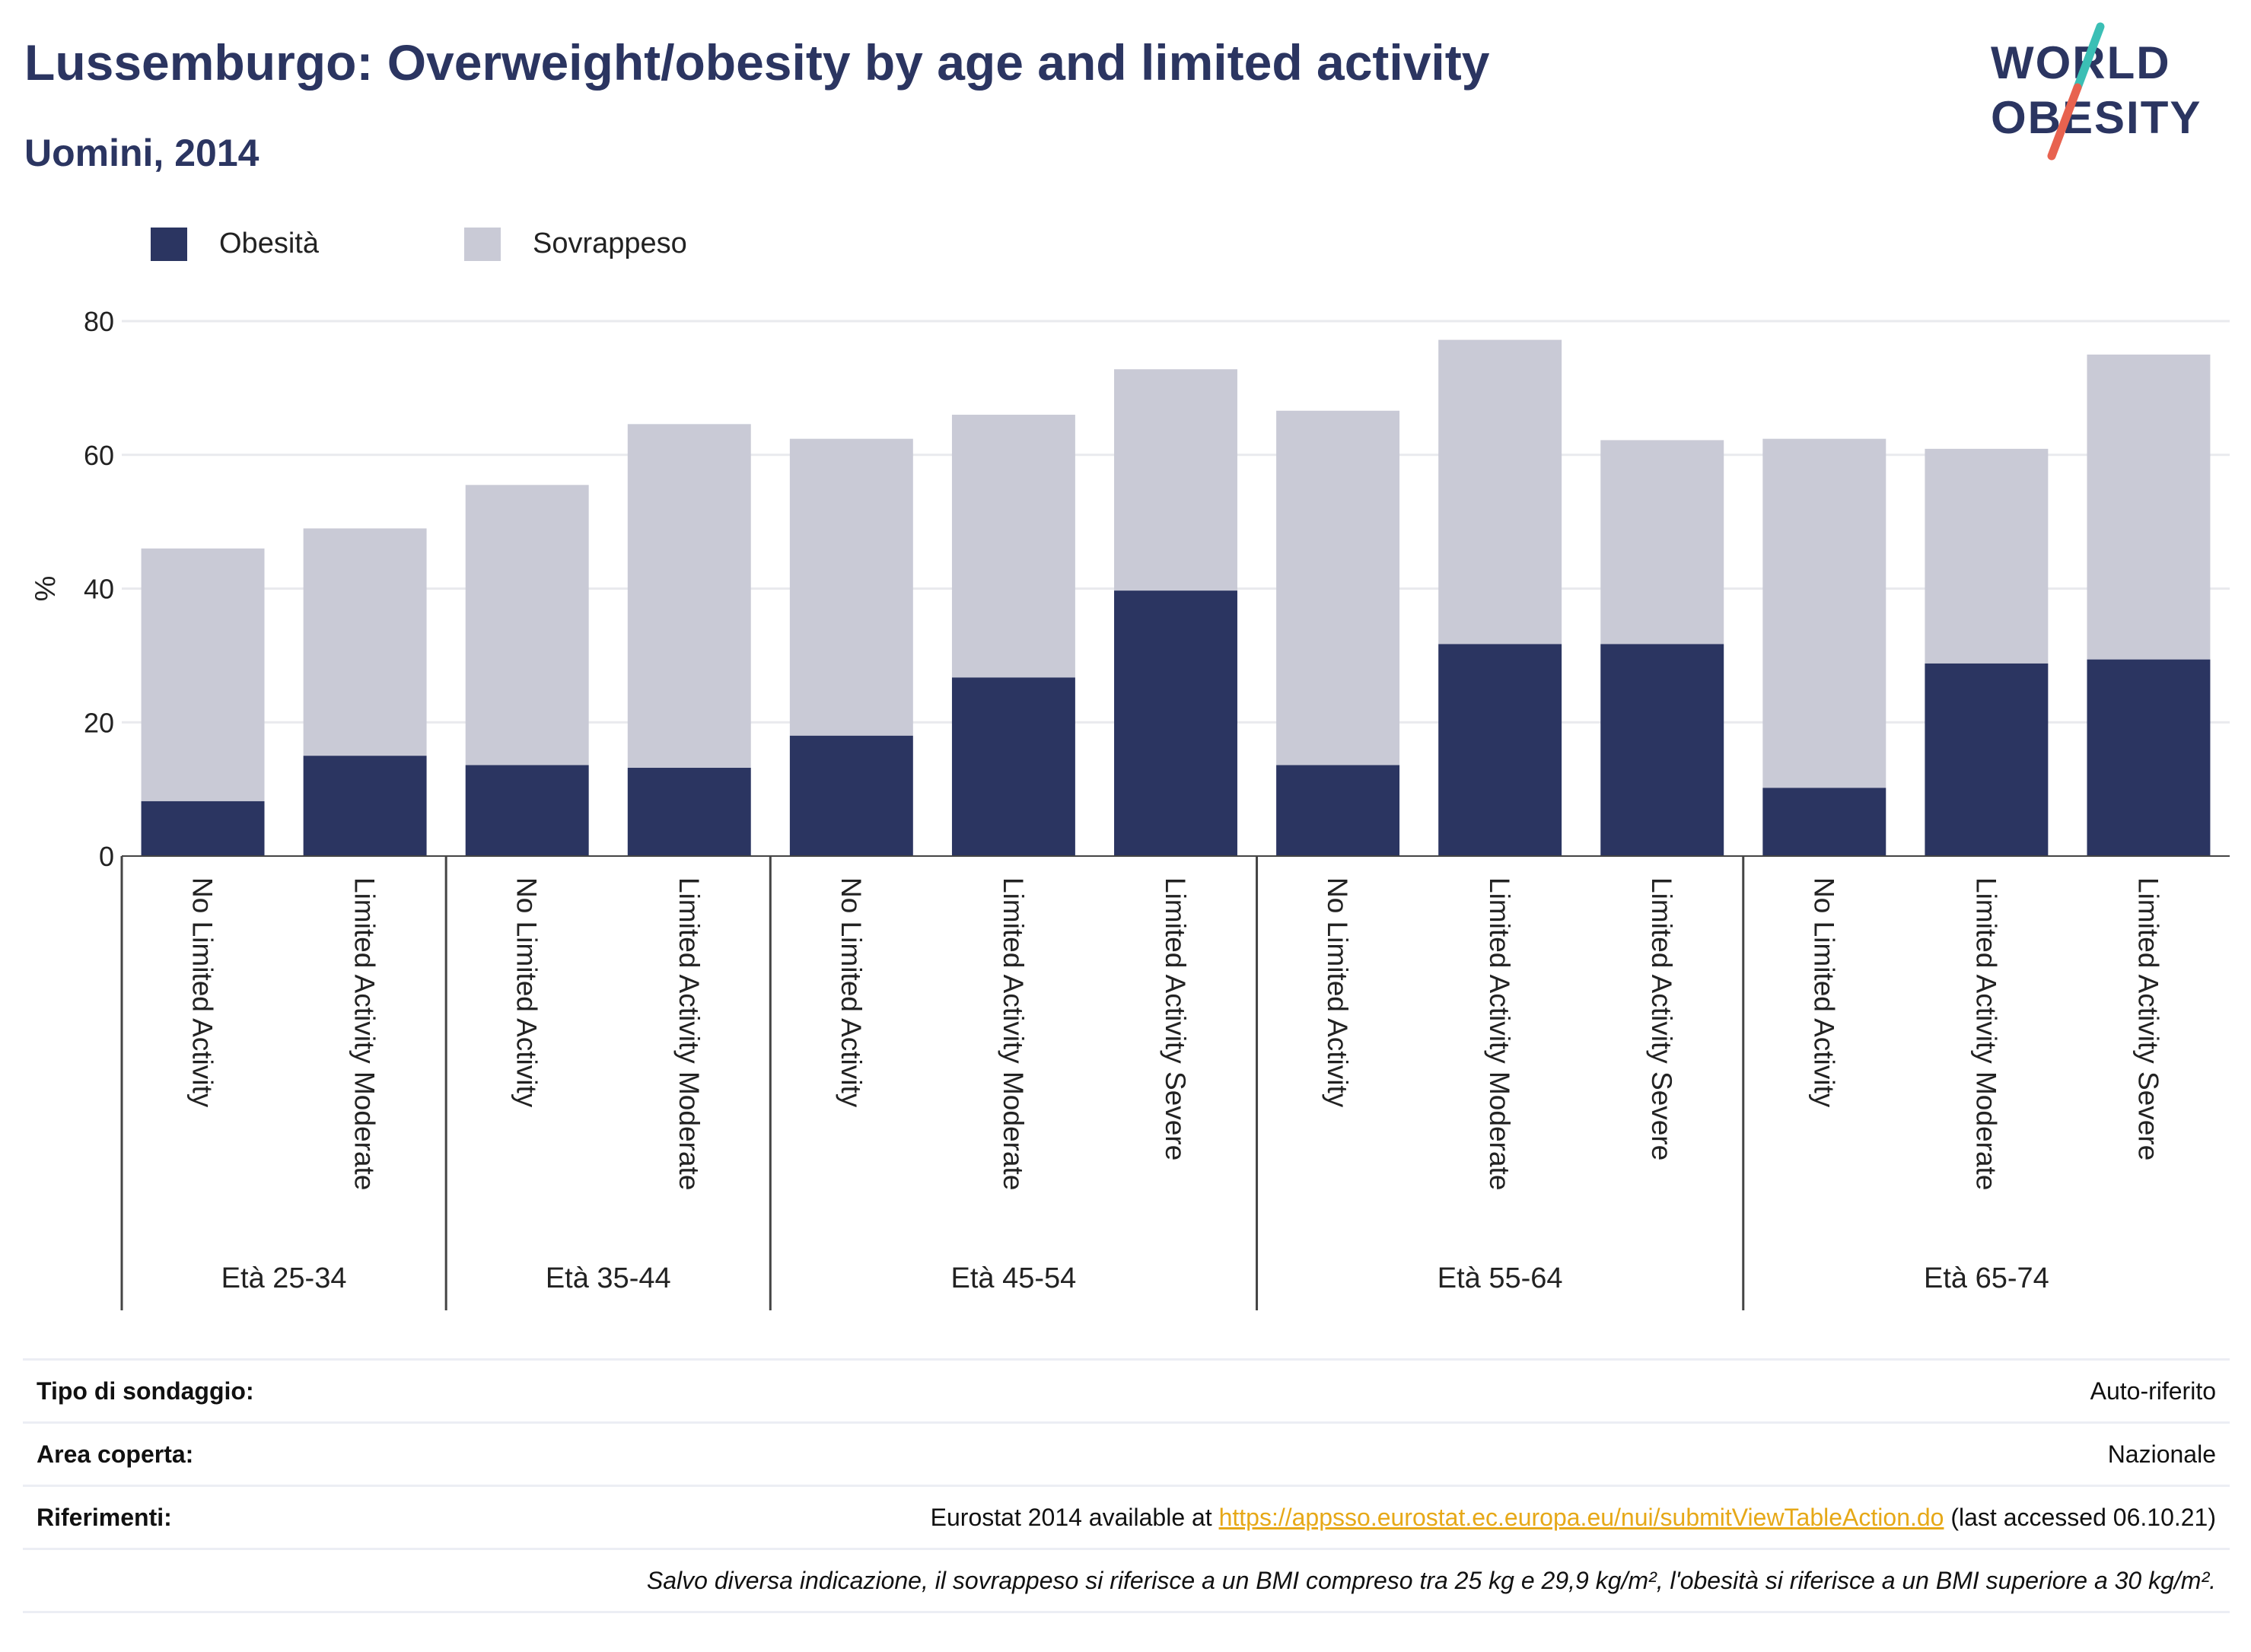 Image resolution: width=2251 pixels, height=1652 pixels. Describe the element at coordinates (1500, 1278) in the screenshot. I see `x-group-label: Età 55-64` at that location.